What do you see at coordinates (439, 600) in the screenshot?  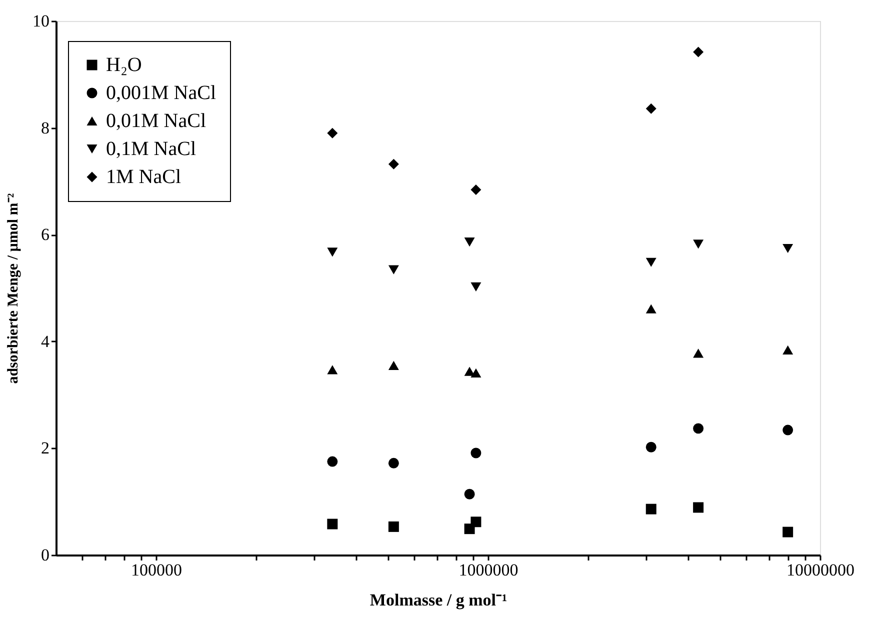 I see `x-axis-title: Molmasse / g mol⁻¹` at bounding box center [439, 600].